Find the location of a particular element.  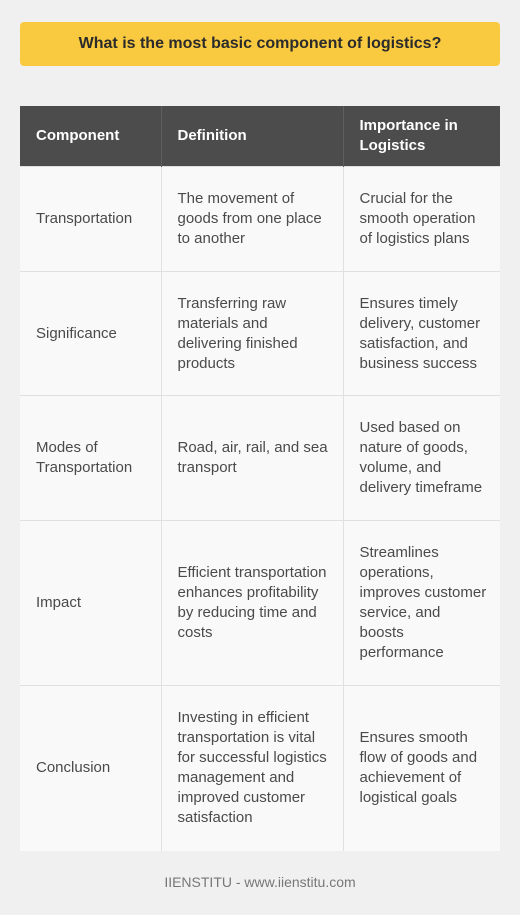

cell-component: Conclusion is located at coordinates (90, 768).